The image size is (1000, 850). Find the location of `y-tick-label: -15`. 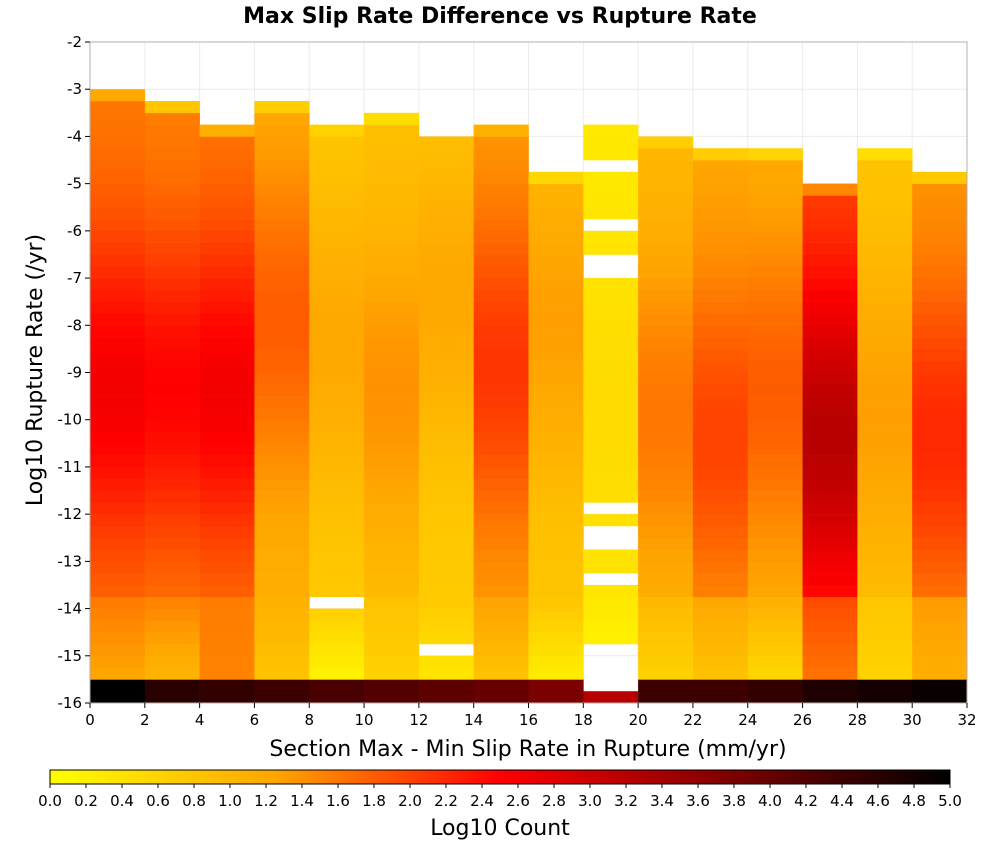

y-tick-label: -15 is located at coordinates (70, 656).